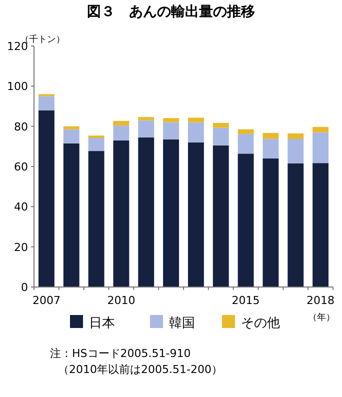 The width and height of the screenshot is (342, 397). Describe the element at coordinates (21, 207) in the screenshot. I see `y-tick-label: 40` at that location.